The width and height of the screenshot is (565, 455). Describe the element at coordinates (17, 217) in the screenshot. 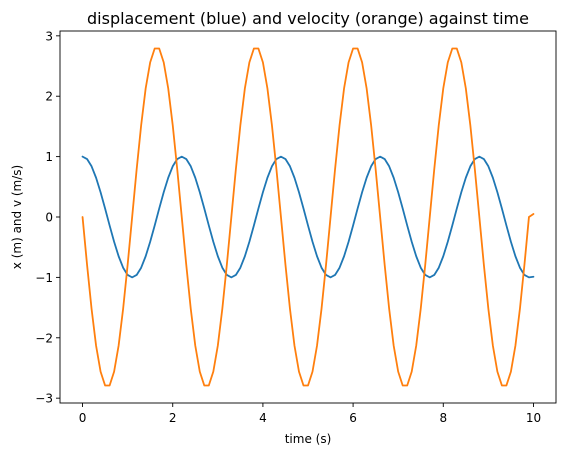

I see `y-axis-label: x (m) and v (m/s)` at that location.